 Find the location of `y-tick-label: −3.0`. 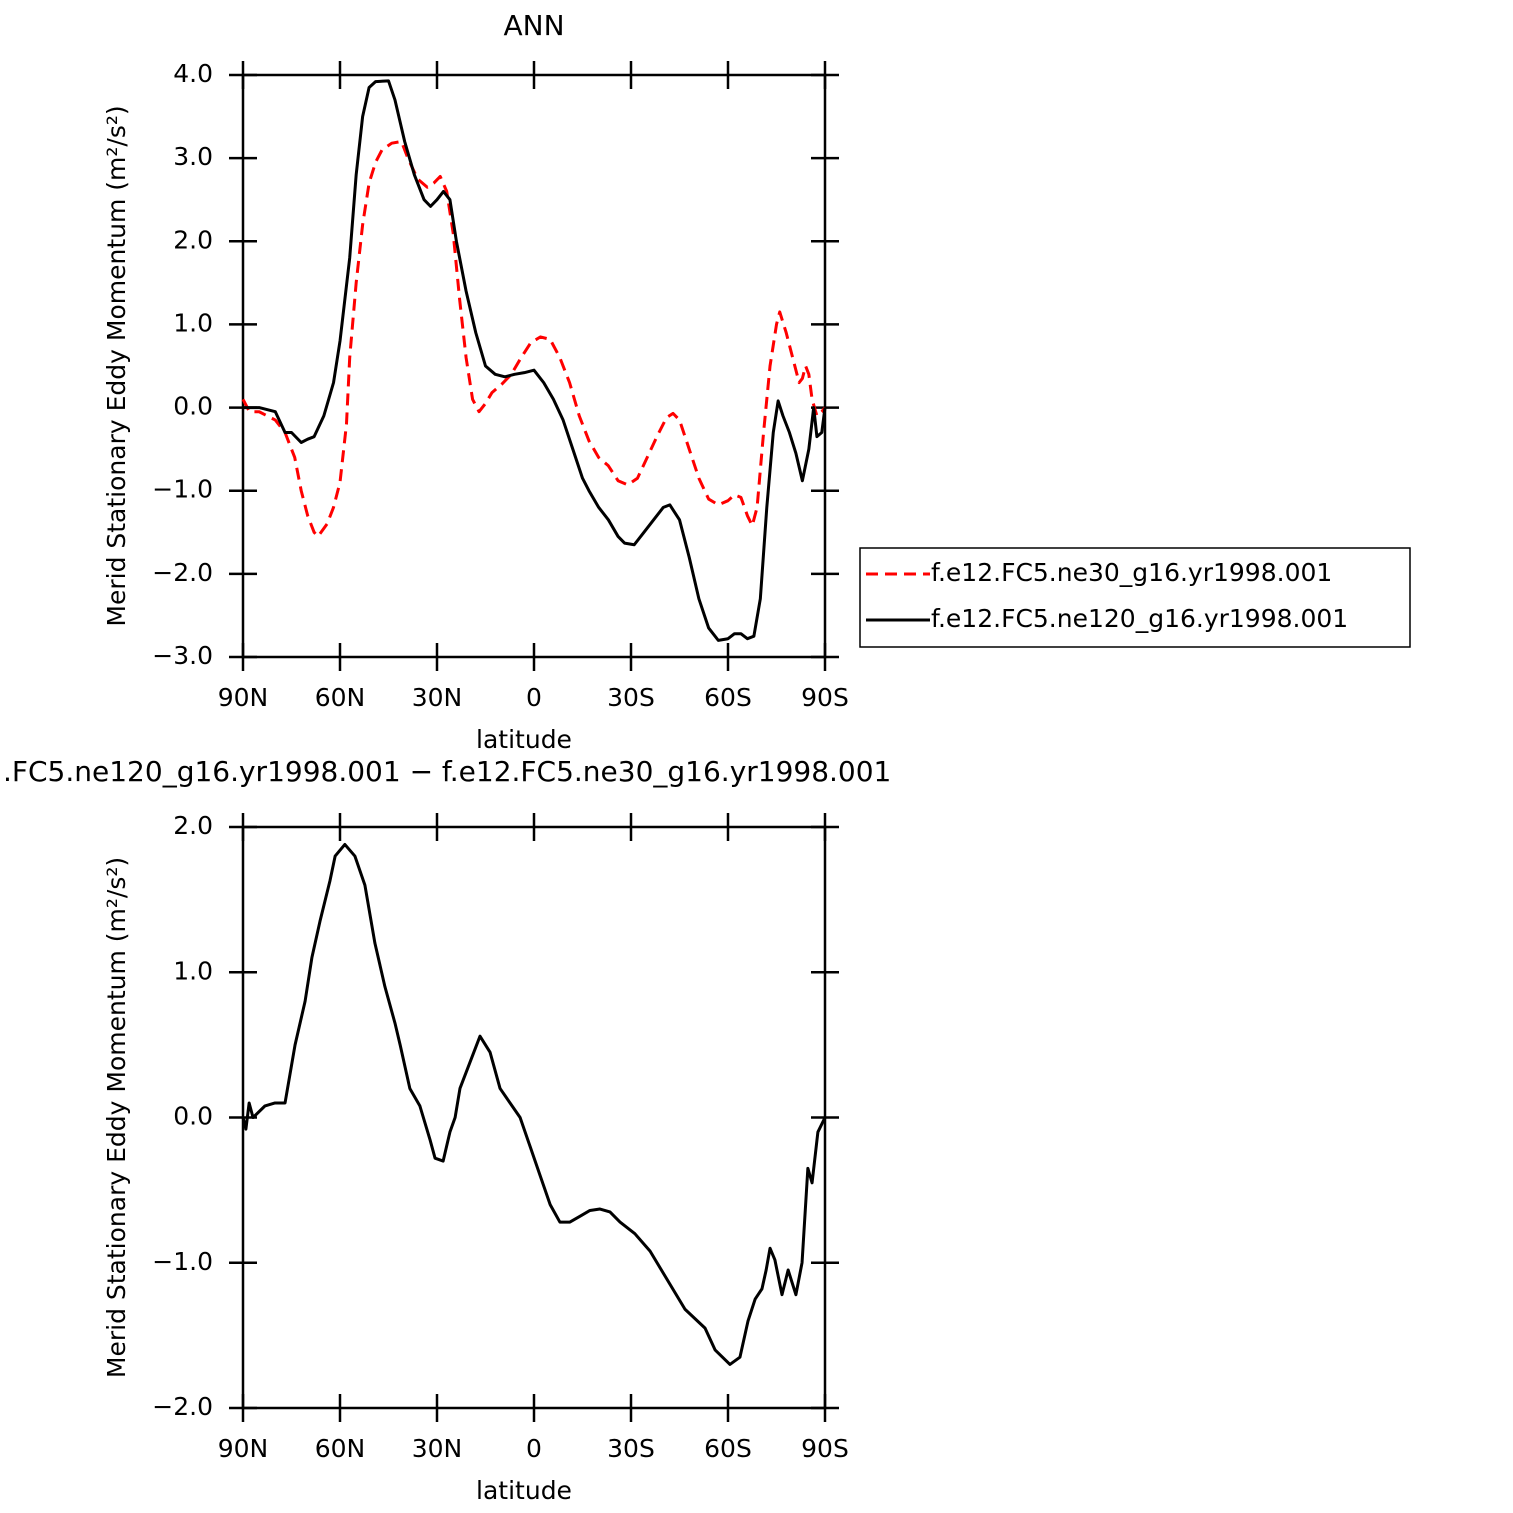

y-tick-label: −3.0 is located at coordinates (182, 655).